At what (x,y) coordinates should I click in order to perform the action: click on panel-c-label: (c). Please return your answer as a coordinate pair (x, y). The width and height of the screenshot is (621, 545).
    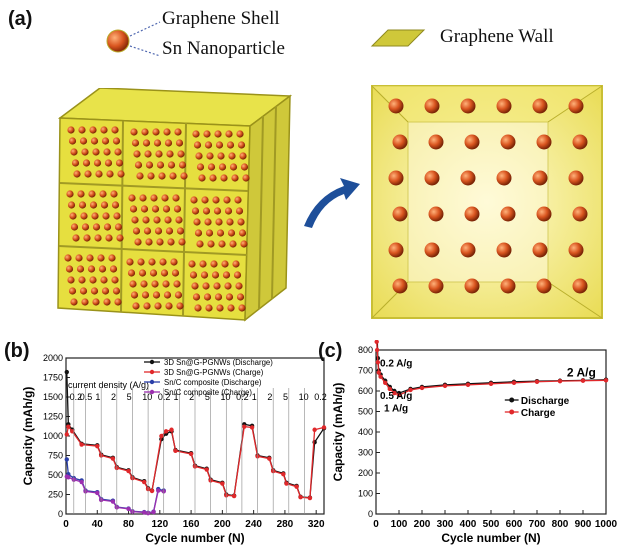
    Looking at the image, I should click on (330, 351).